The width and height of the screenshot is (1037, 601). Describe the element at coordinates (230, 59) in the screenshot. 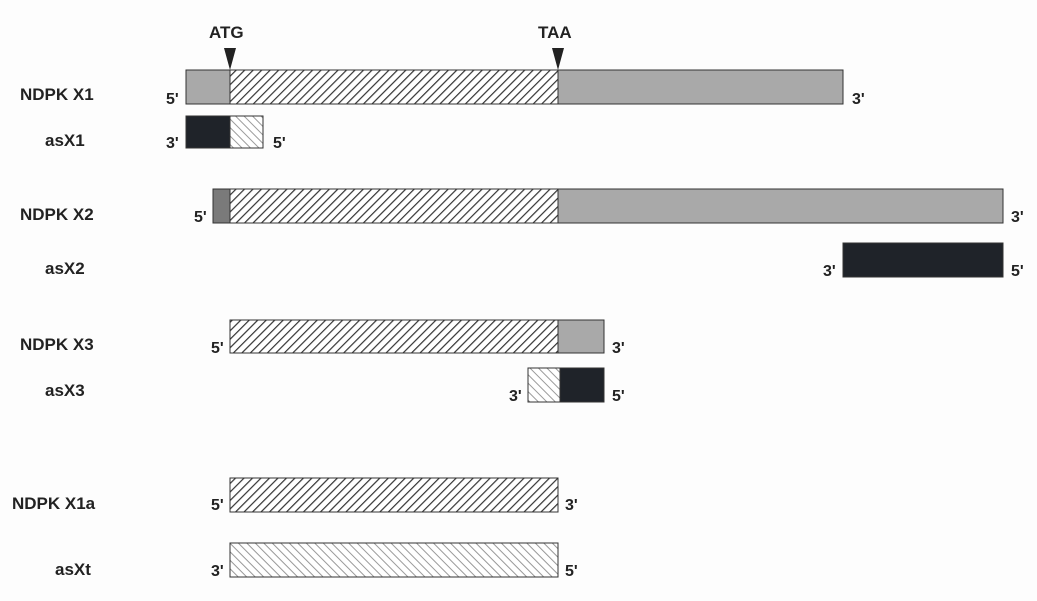

I see `atg-arrow-icon` at that location.